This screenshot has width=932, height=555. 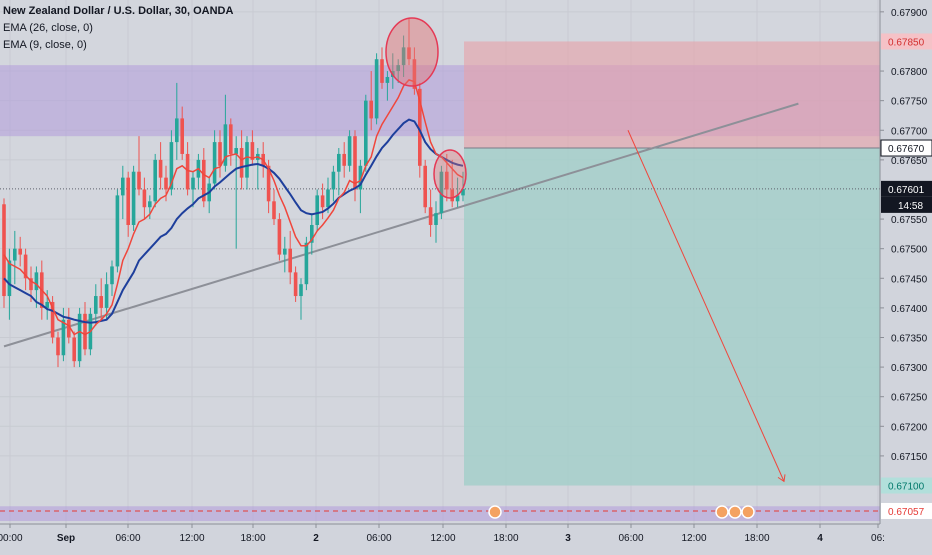 I want to click on price-tick-label: 0.67500, so click(x=909, y=250).